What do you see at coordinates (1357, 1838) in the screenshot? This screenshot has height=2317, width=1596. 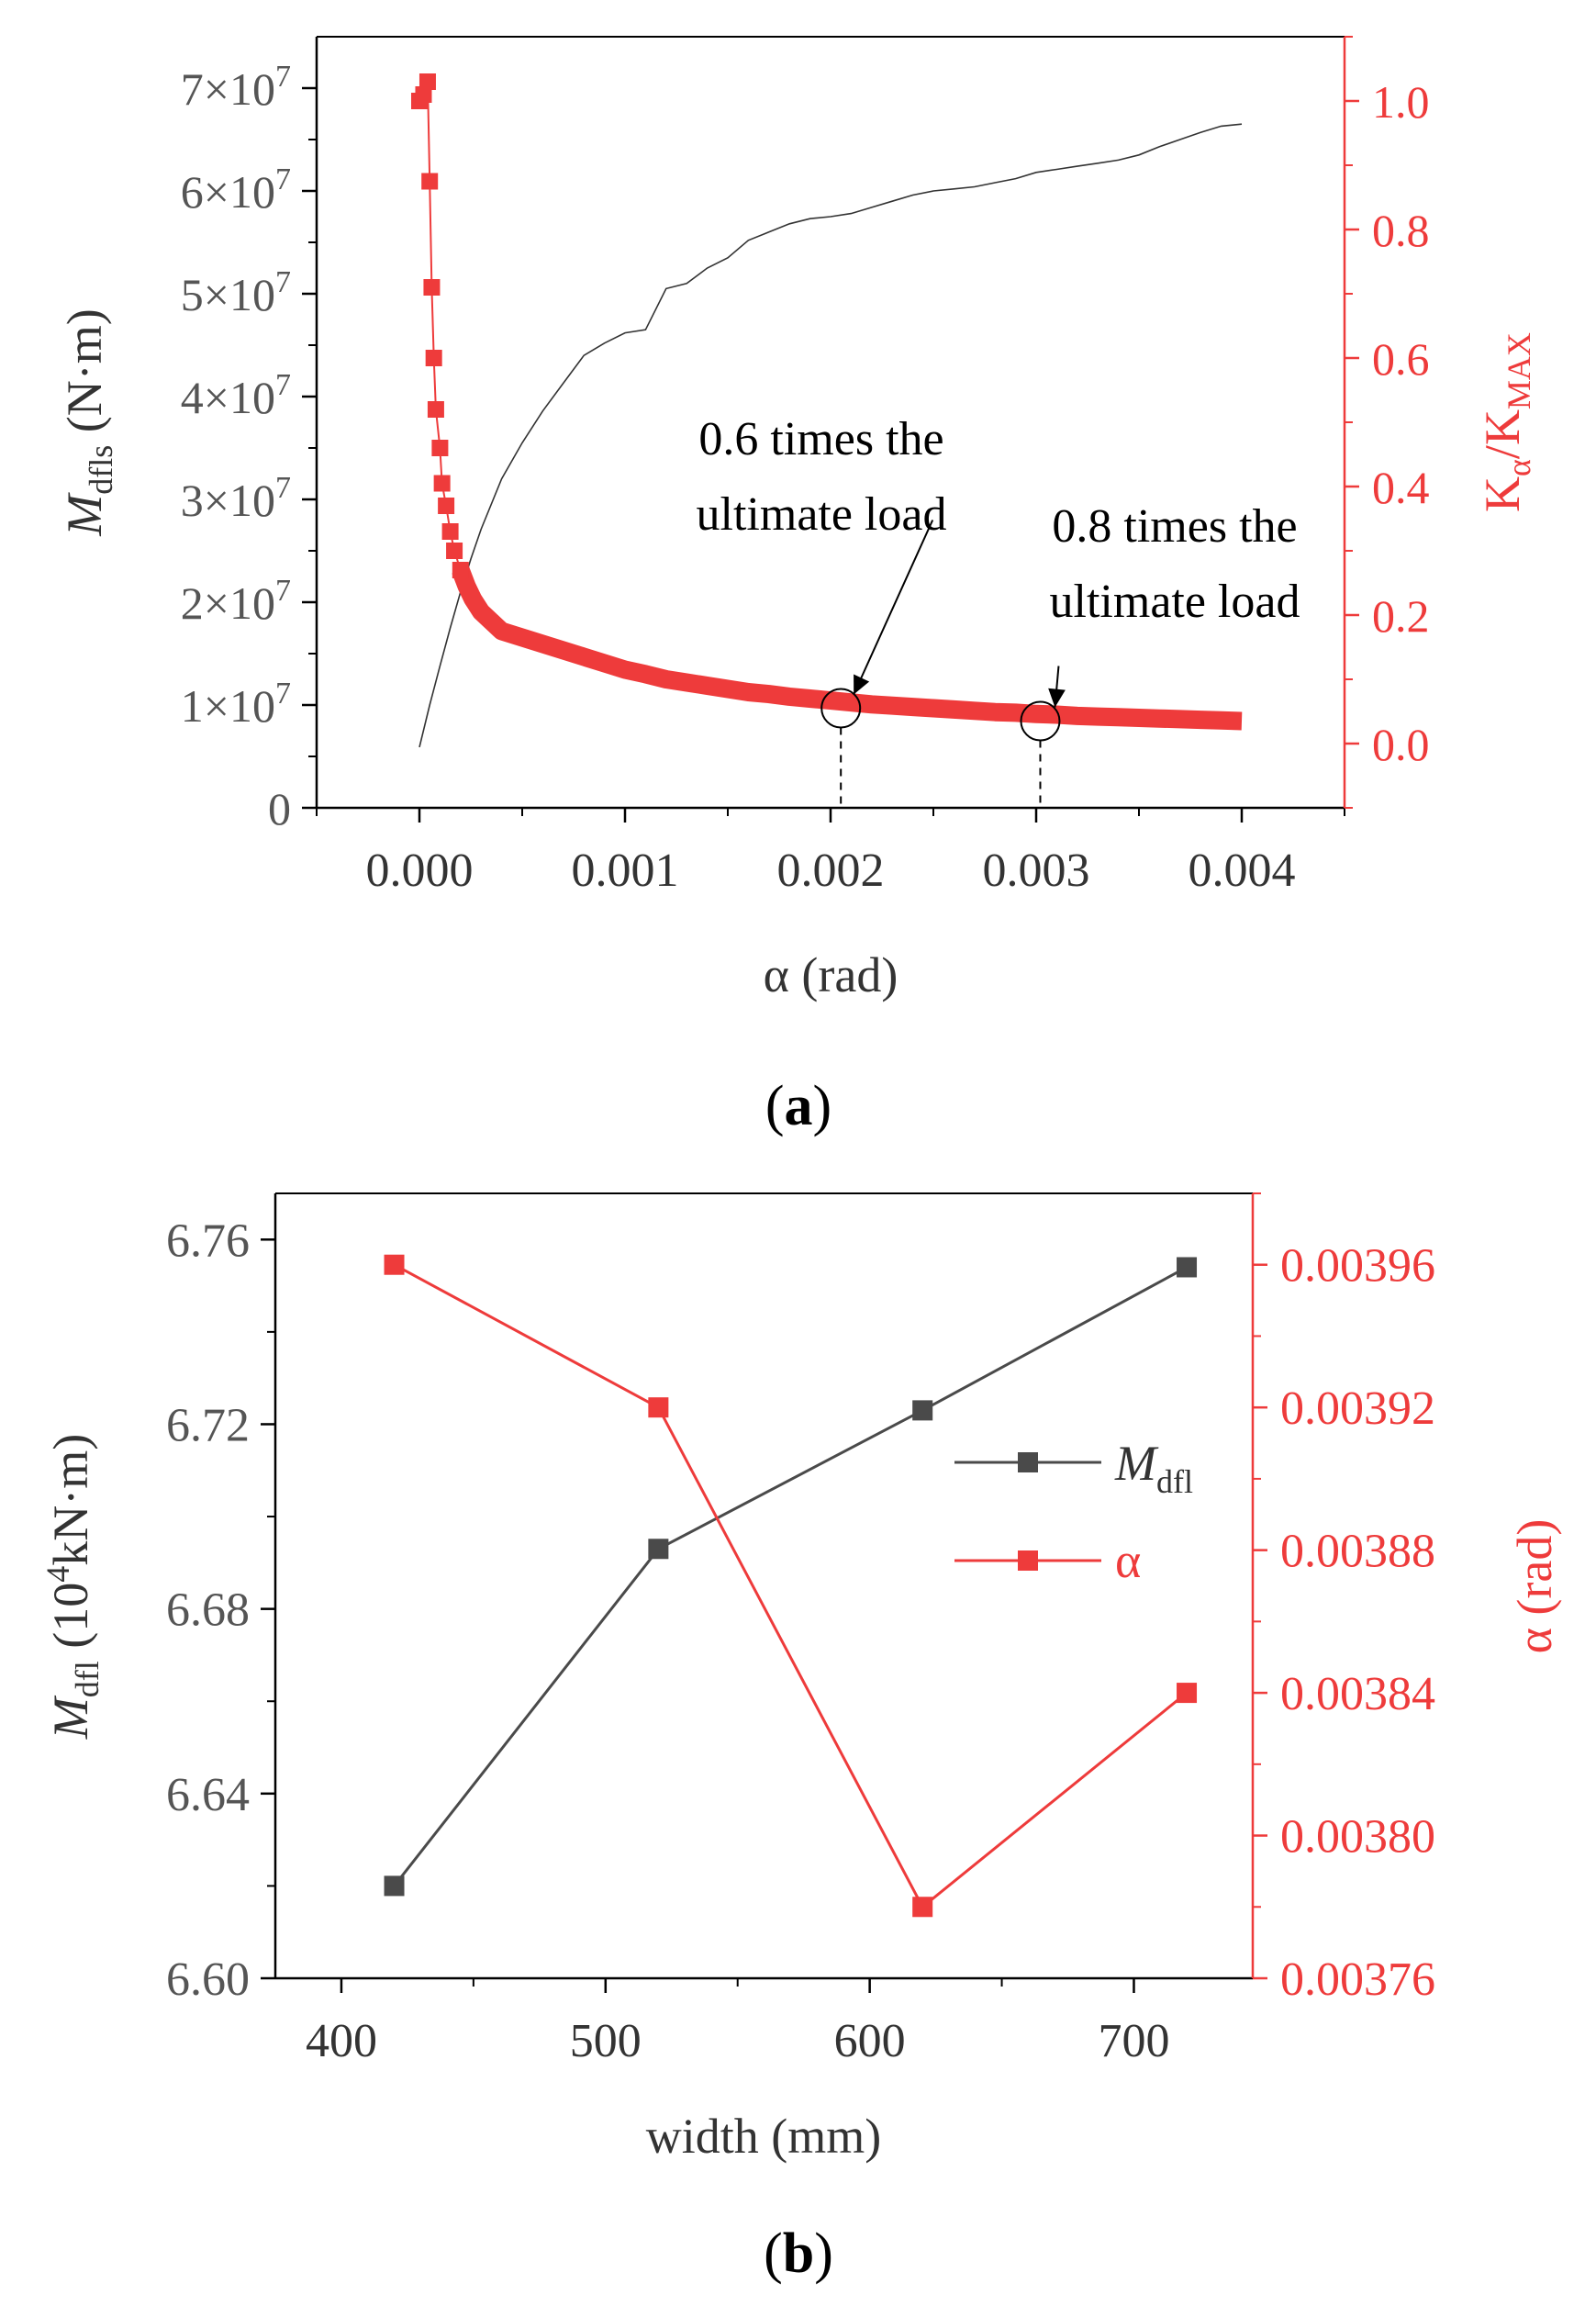 I see `panel-b-y-right-tick-label: 0.00380` at bounding box center [1357, 1838].